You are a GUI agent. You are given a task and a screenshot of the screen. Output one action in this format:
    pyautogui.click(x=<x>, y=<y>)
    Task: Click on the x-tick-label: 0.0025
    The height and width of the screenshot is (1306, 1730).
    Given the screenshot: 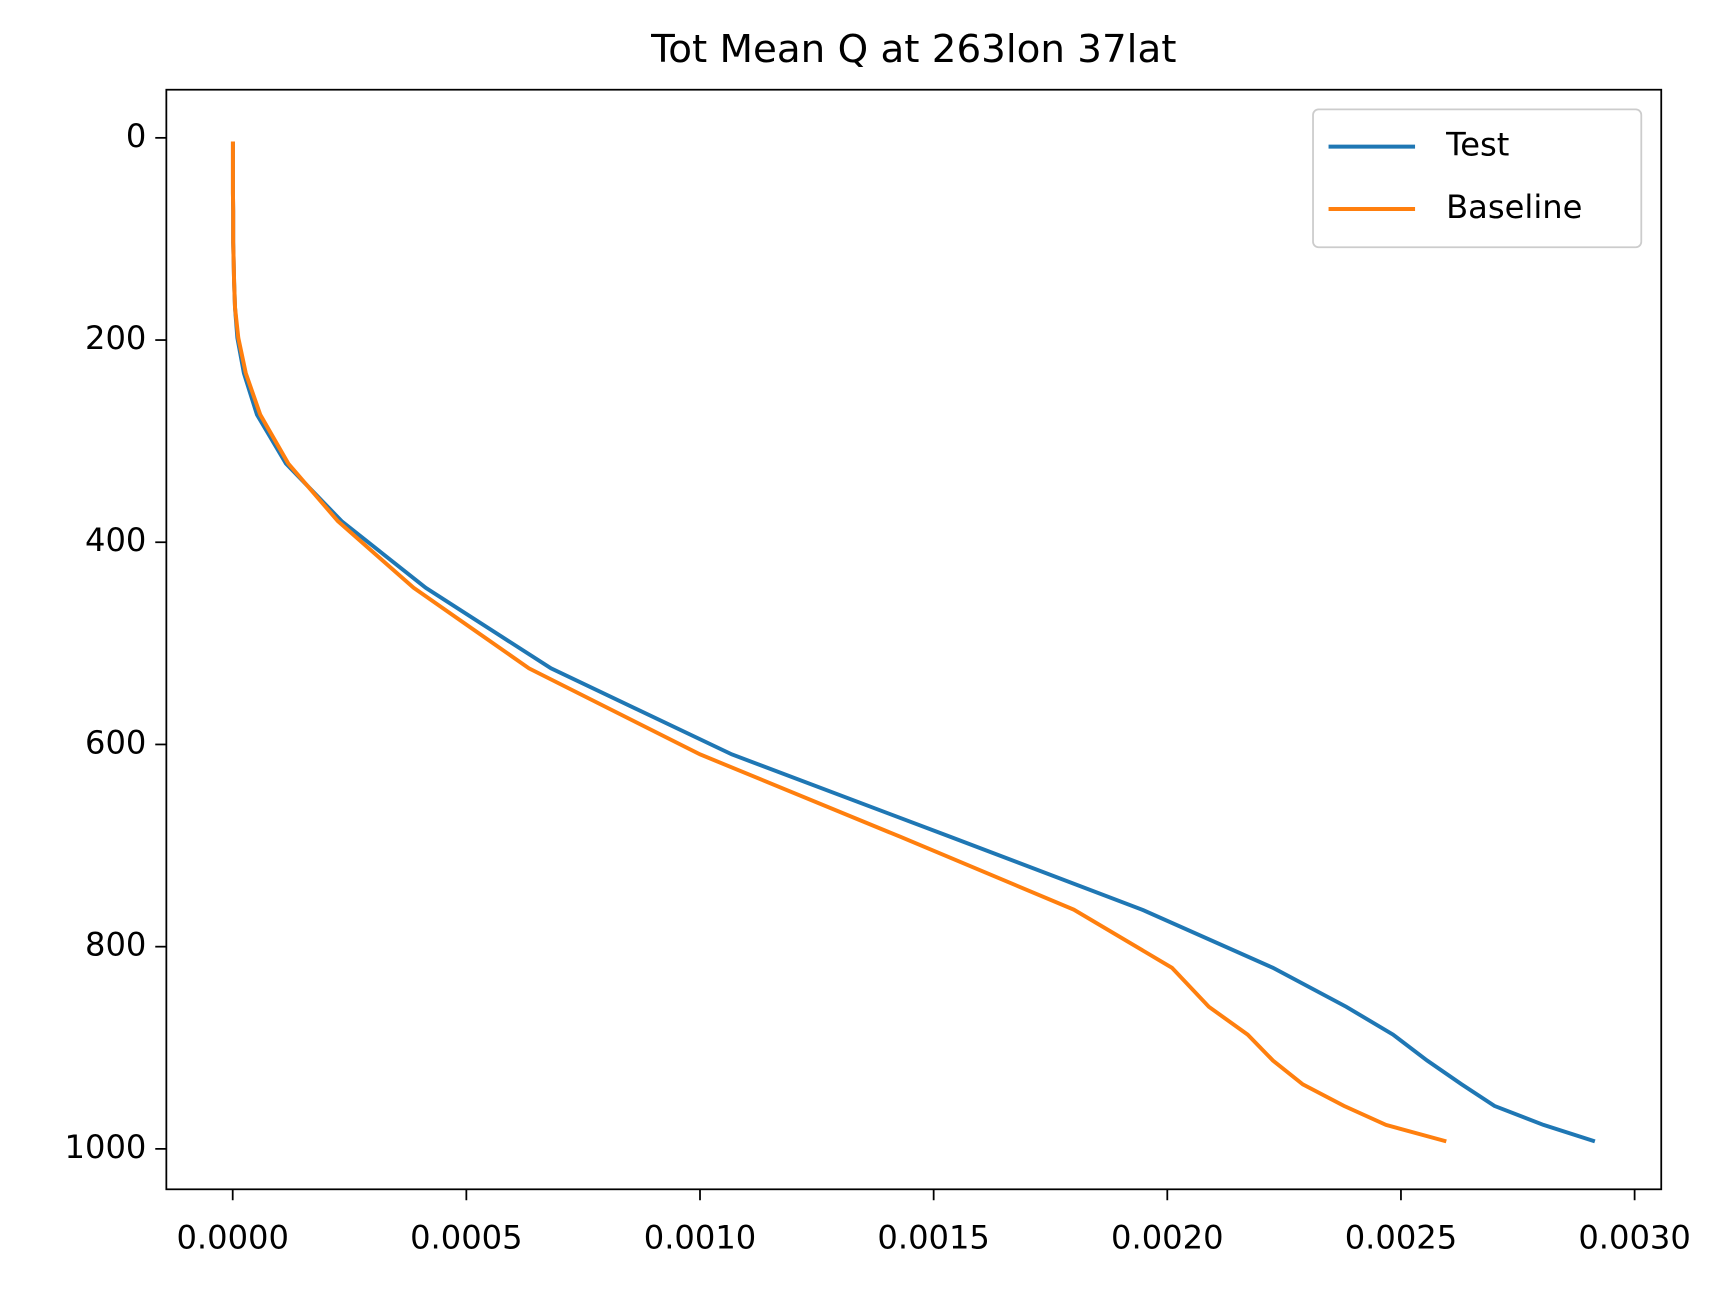 What is the action you would take?
    pyautogui.click(x=1401, y=1238)
    